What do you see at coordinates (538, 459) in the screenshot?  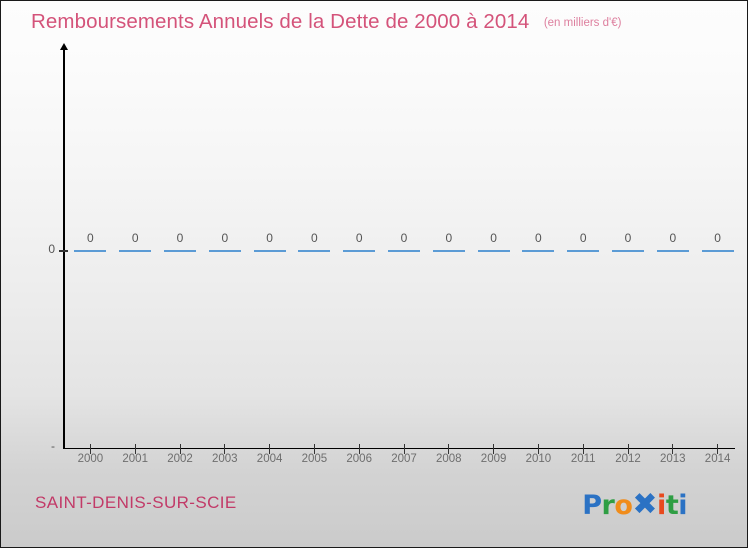 I see `x-axis-label: 2010` at bounding box center [538, 459].